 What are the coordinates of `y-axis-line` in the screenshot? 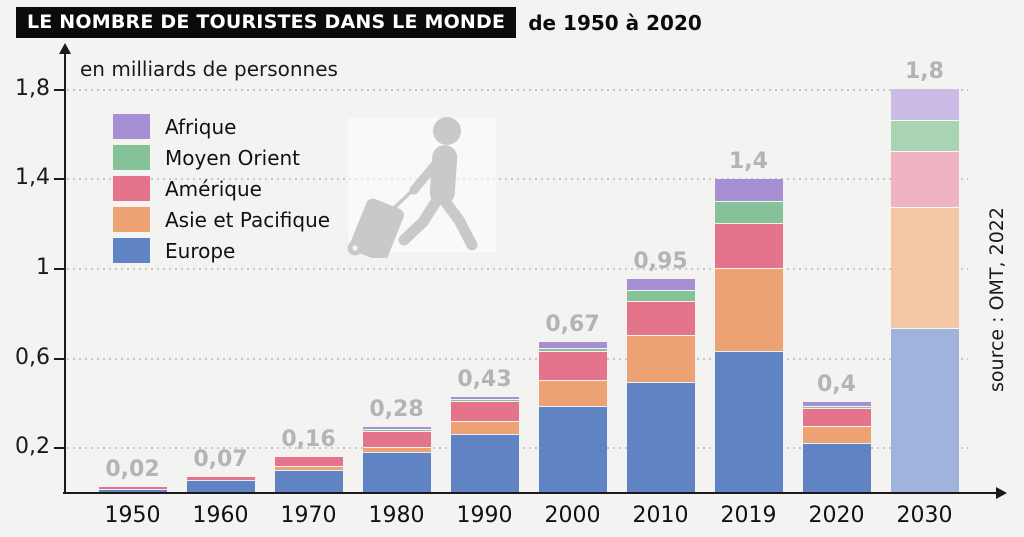 It's located at (65, 273).